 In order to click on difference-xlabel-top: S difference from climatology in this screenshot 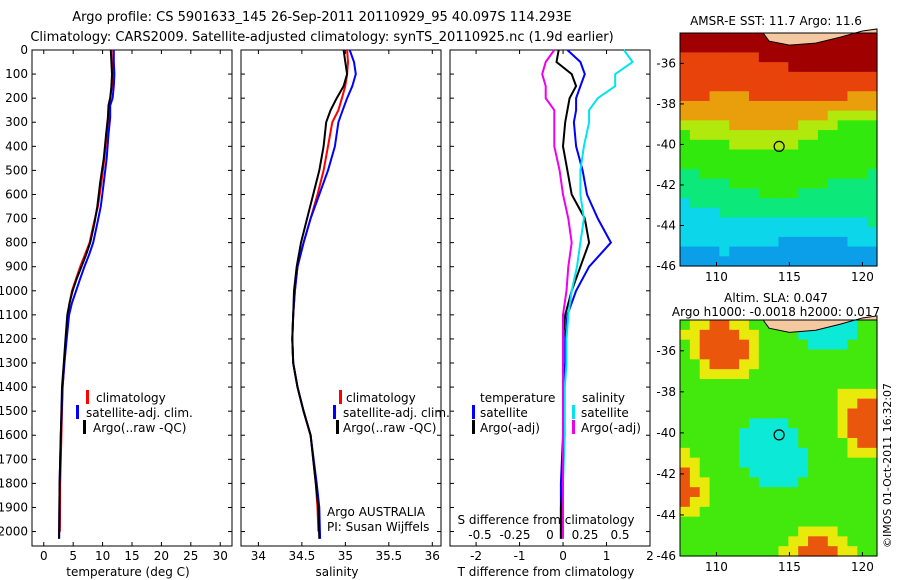, I will do `click(546, 520)`.